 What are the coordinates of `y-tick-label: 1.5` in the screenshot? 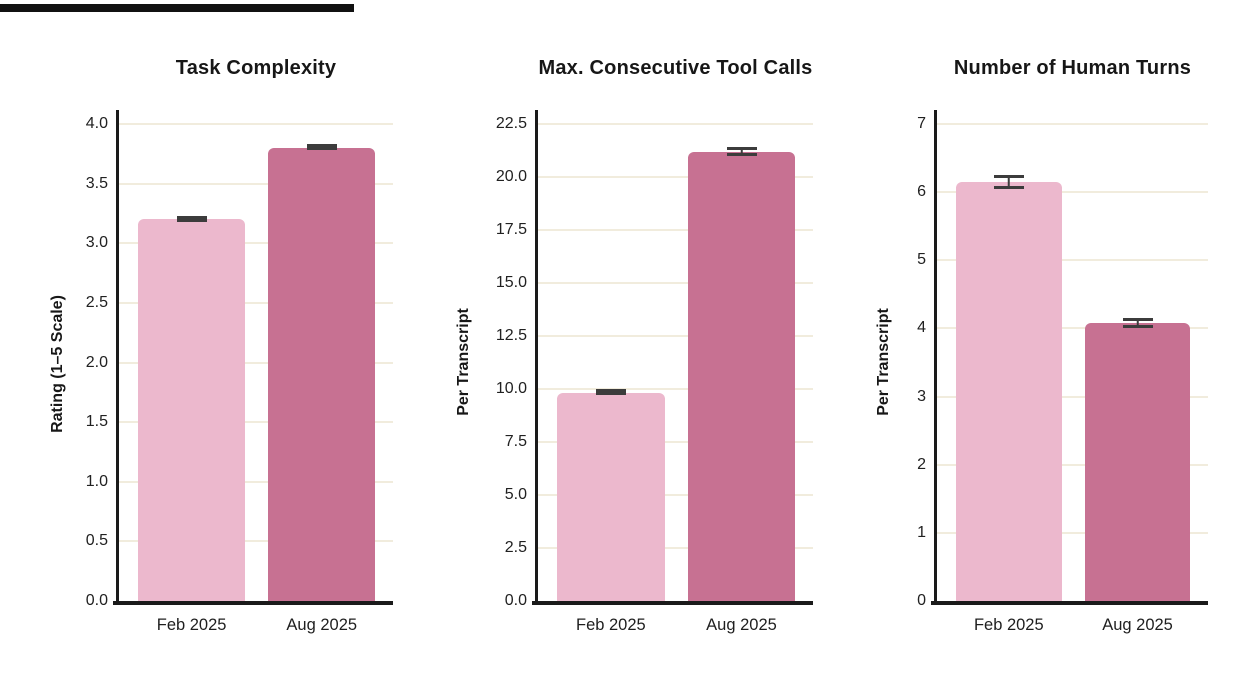 It's located at (96, 422).